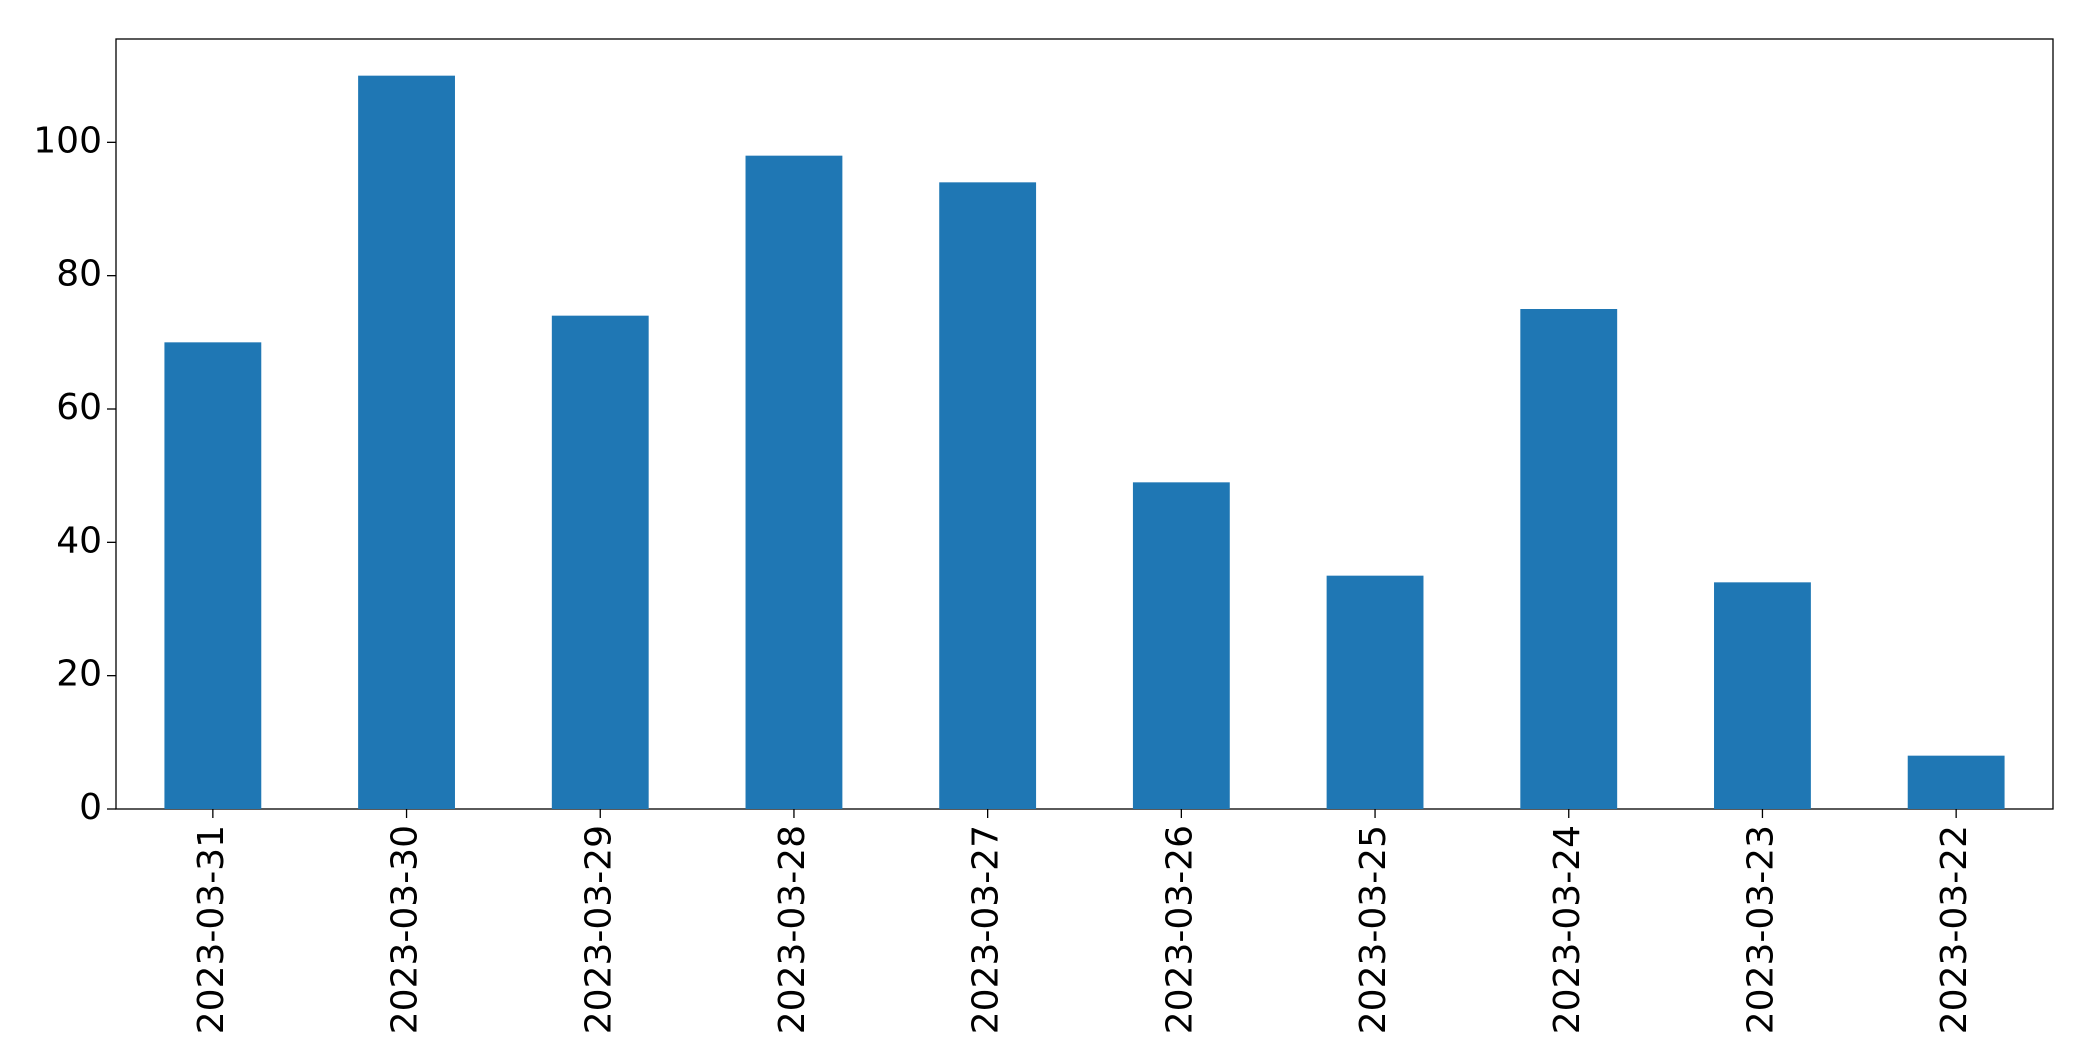 This screenshot has height=1061, width=2093. What do you see at coordinates (1373, 929) in the screenshot?
I see `x-tick-label: 2023-03-25` at bounding box center [1373, 929].